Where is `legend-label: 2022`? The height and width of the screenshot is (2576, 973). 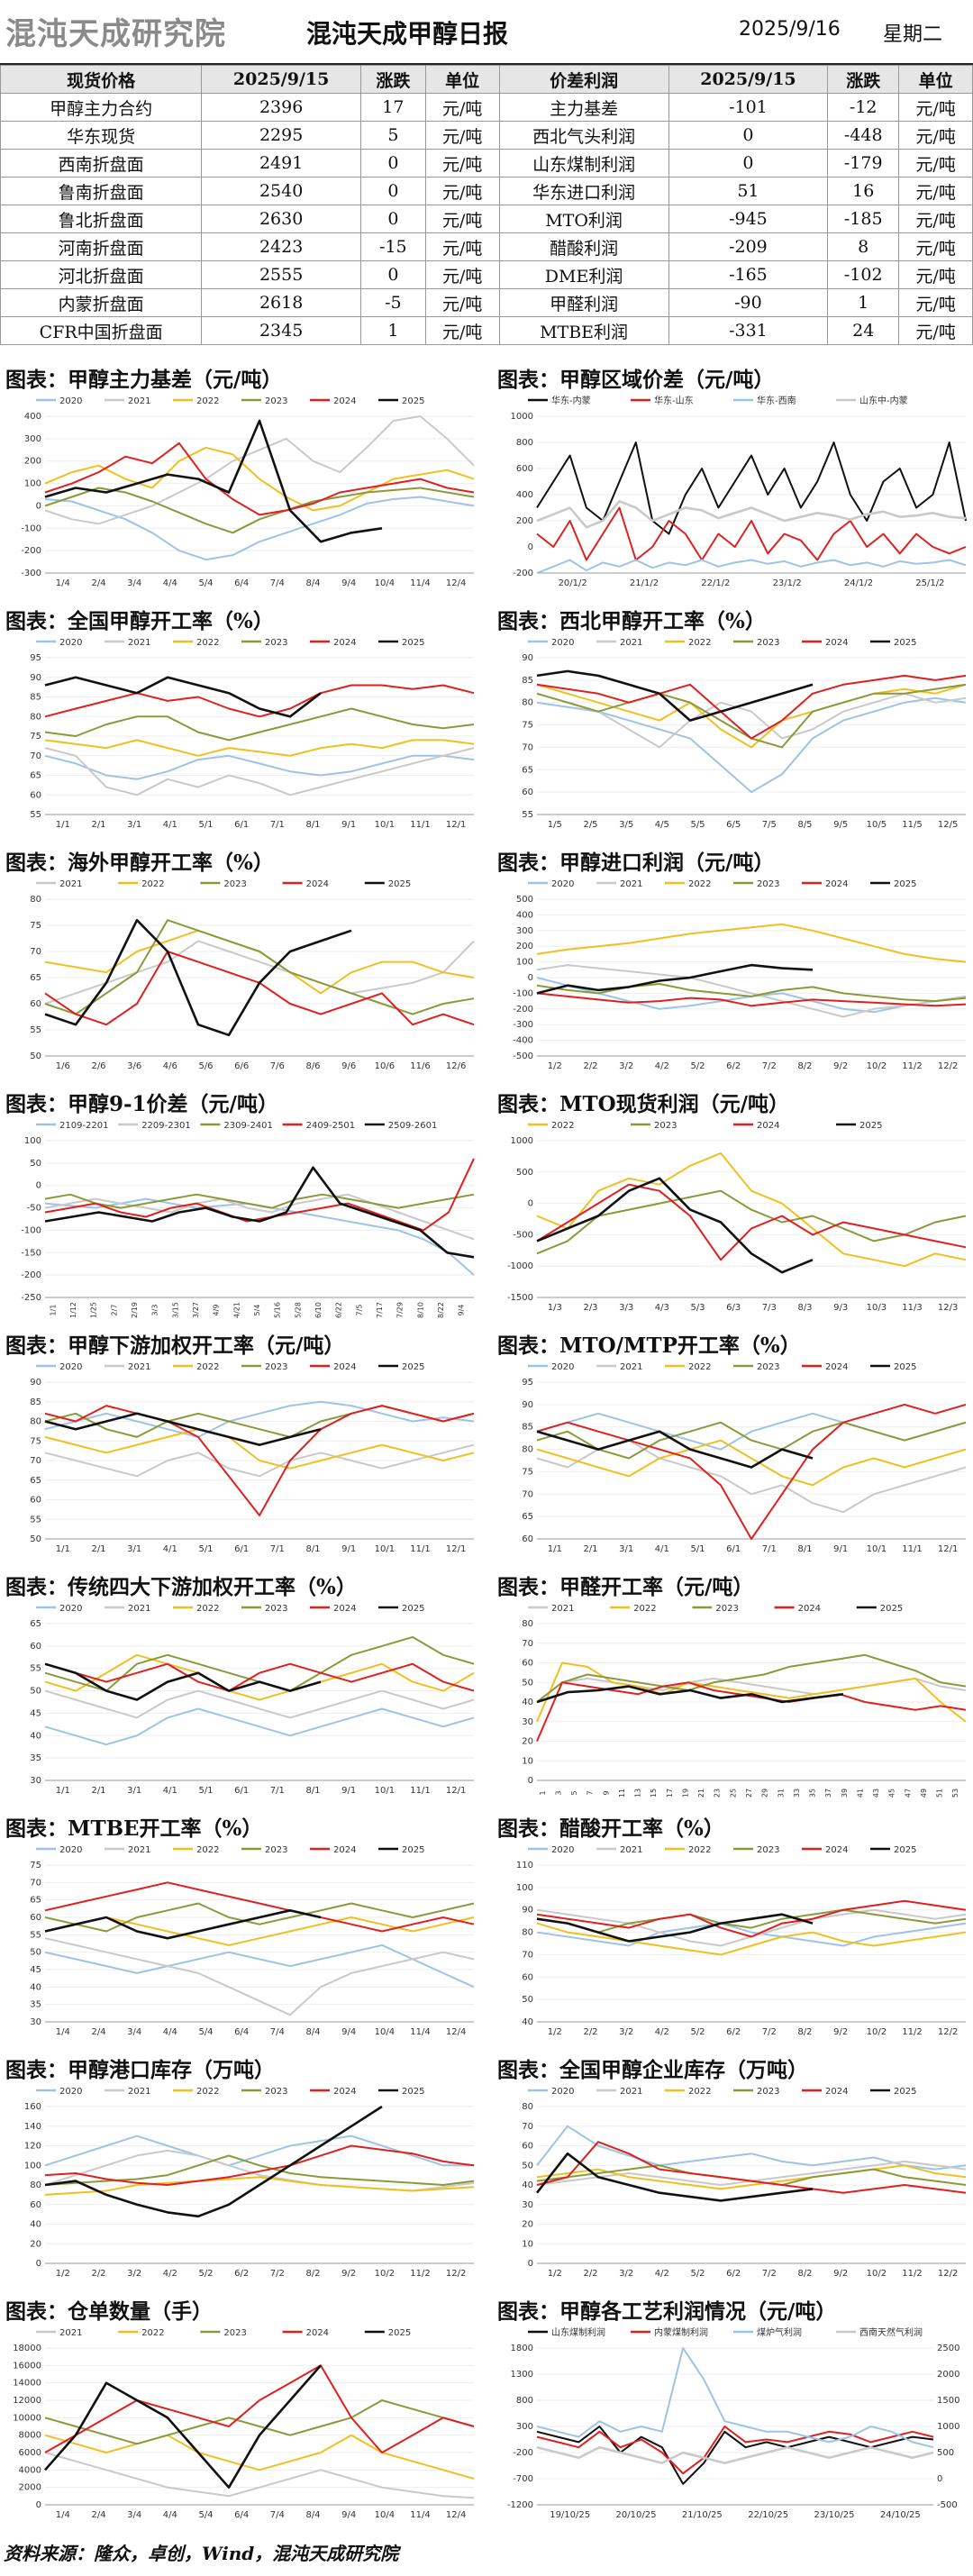 legend-label: 2022 is located at coordinates (699, 2092).